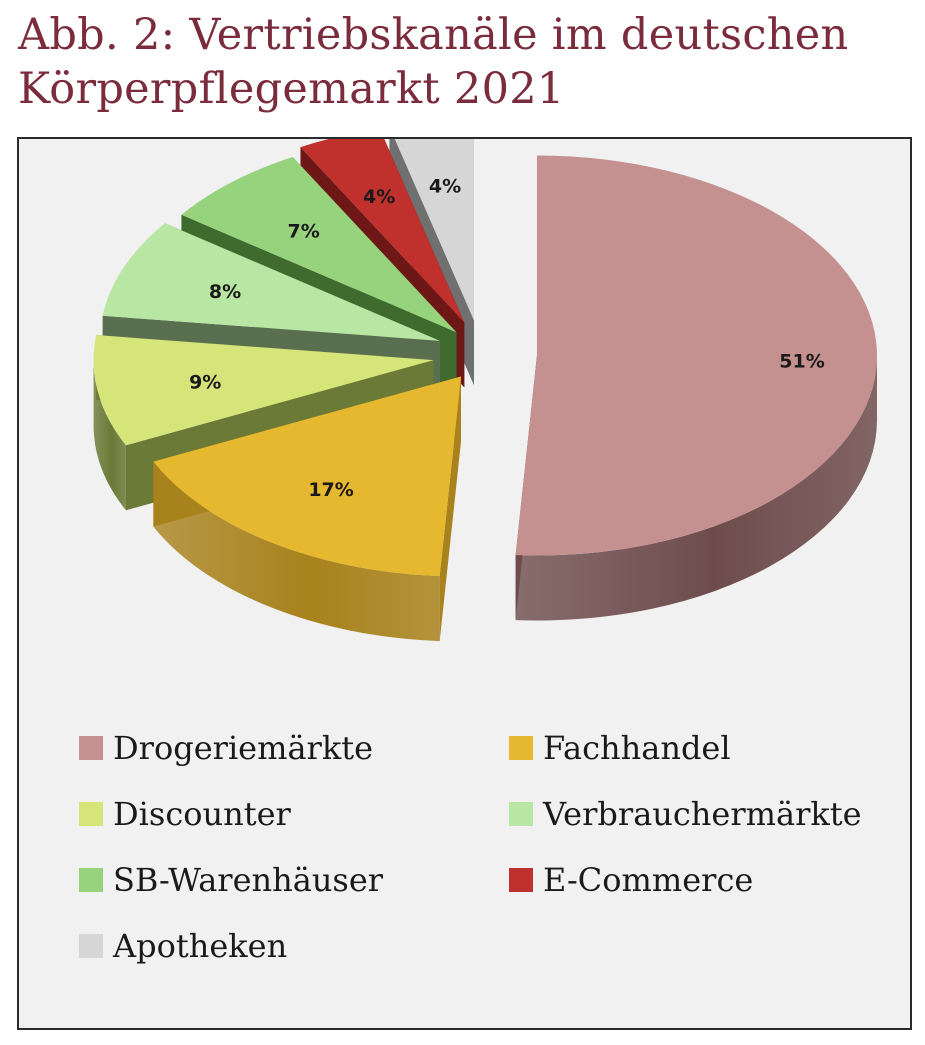  I want to click on legend-item: Fachhandel, so click(620, 748).